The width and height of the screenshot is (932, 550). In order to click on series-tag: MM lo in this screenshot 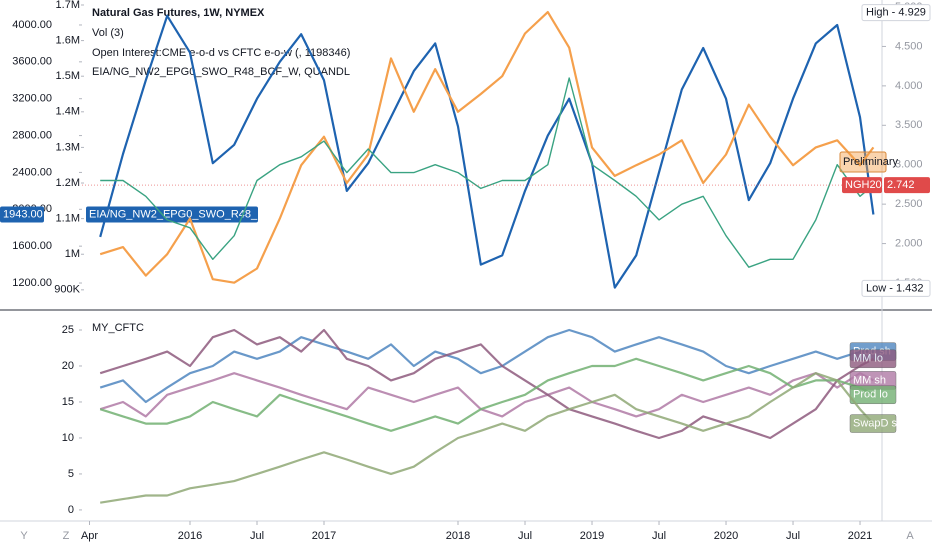, I will do `click(873, 359)`.